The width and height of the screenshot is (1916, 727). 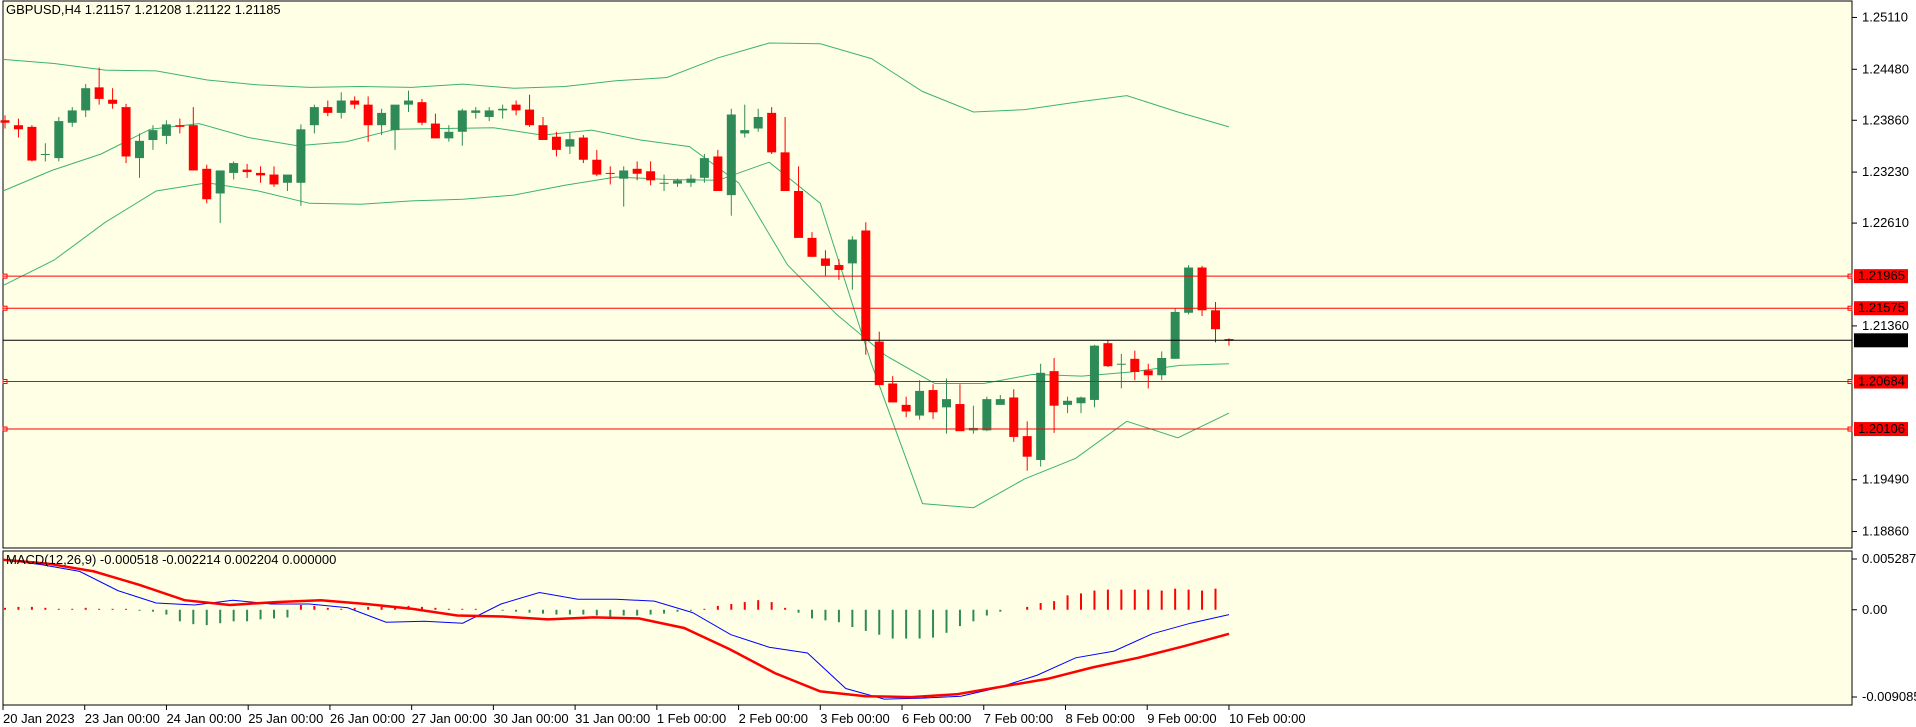 What do you see at coordinates (203, 718) in the screenshot?
I see `time-tick-label: 24 Jan 00:00` at bounding box center [203, 718].